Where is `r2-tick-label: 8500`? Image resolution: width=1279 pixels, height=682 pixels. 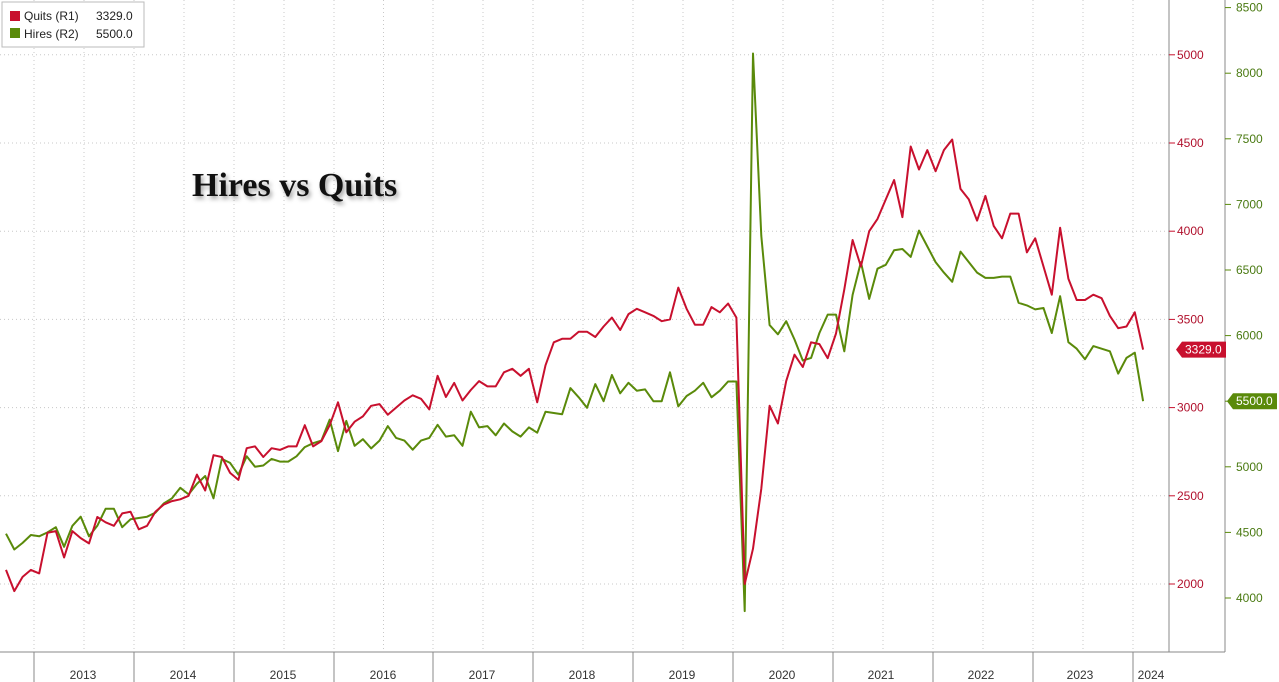
r2-tick-label: 8500 is located at coordinates (1249, 8).